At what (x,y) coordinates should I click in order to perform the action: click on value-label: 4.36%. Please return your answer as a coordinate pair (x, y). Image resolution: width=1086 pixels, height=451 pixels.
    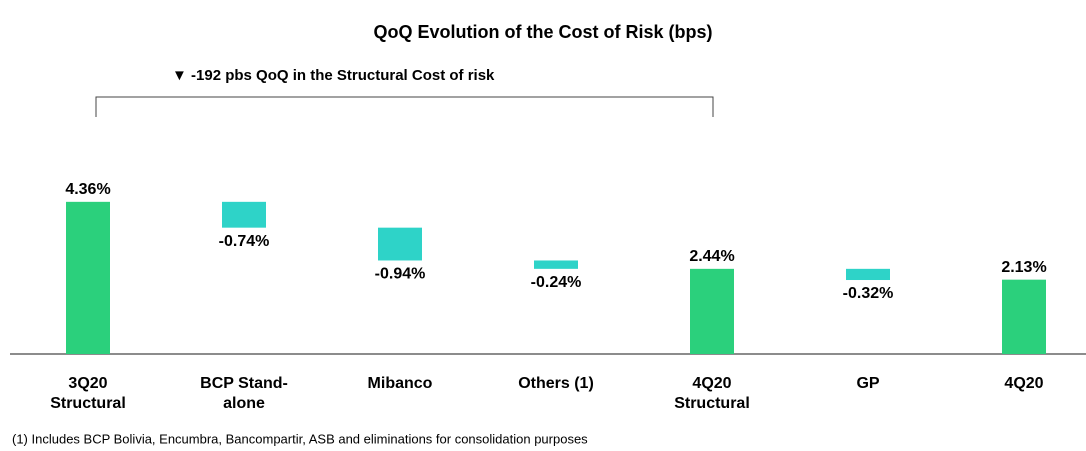
    Looking at the image, I should click on (87, 189).